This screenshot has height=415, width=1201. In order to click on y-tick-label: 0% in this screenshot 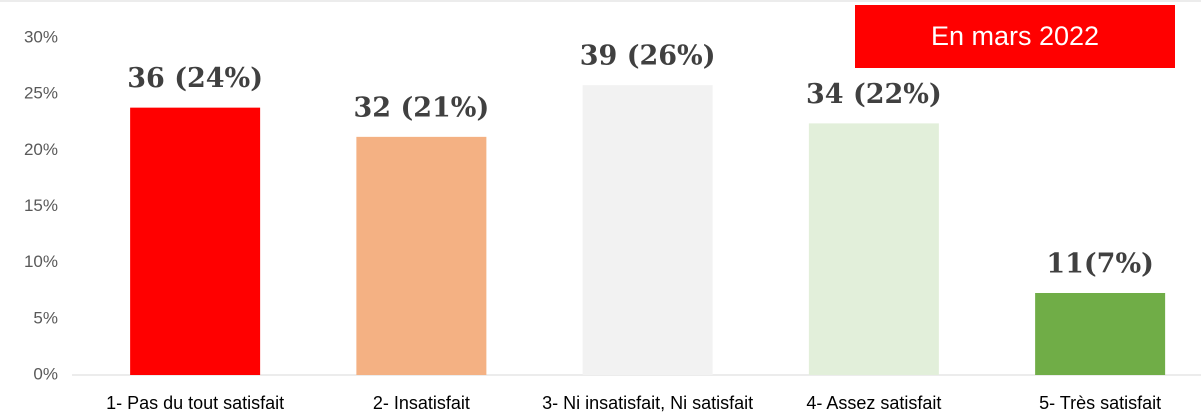, I will do `click(45, 373)`.